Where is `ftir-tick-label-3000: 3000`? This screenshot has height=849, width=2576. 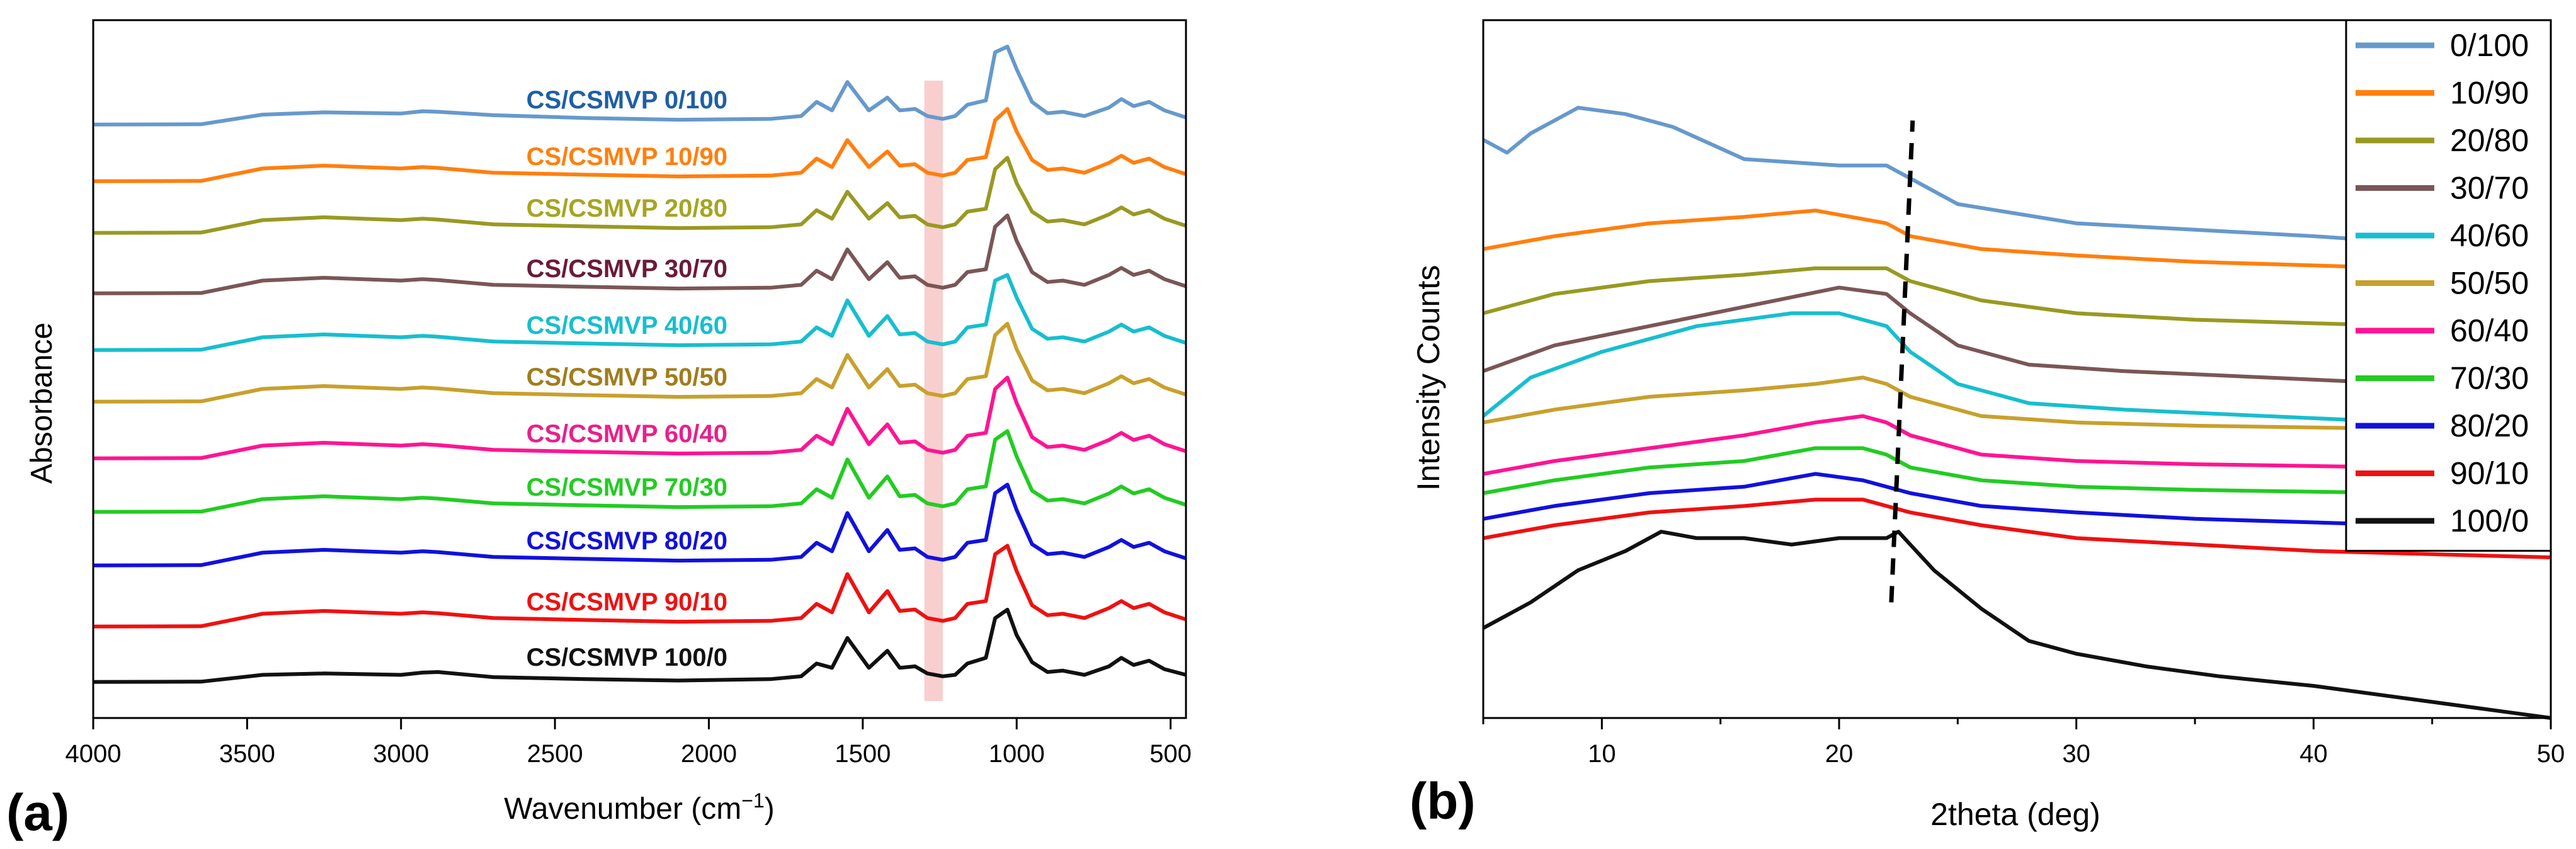 ftir-tick-label-3000: 3000 is located at coordinates (401, 754).